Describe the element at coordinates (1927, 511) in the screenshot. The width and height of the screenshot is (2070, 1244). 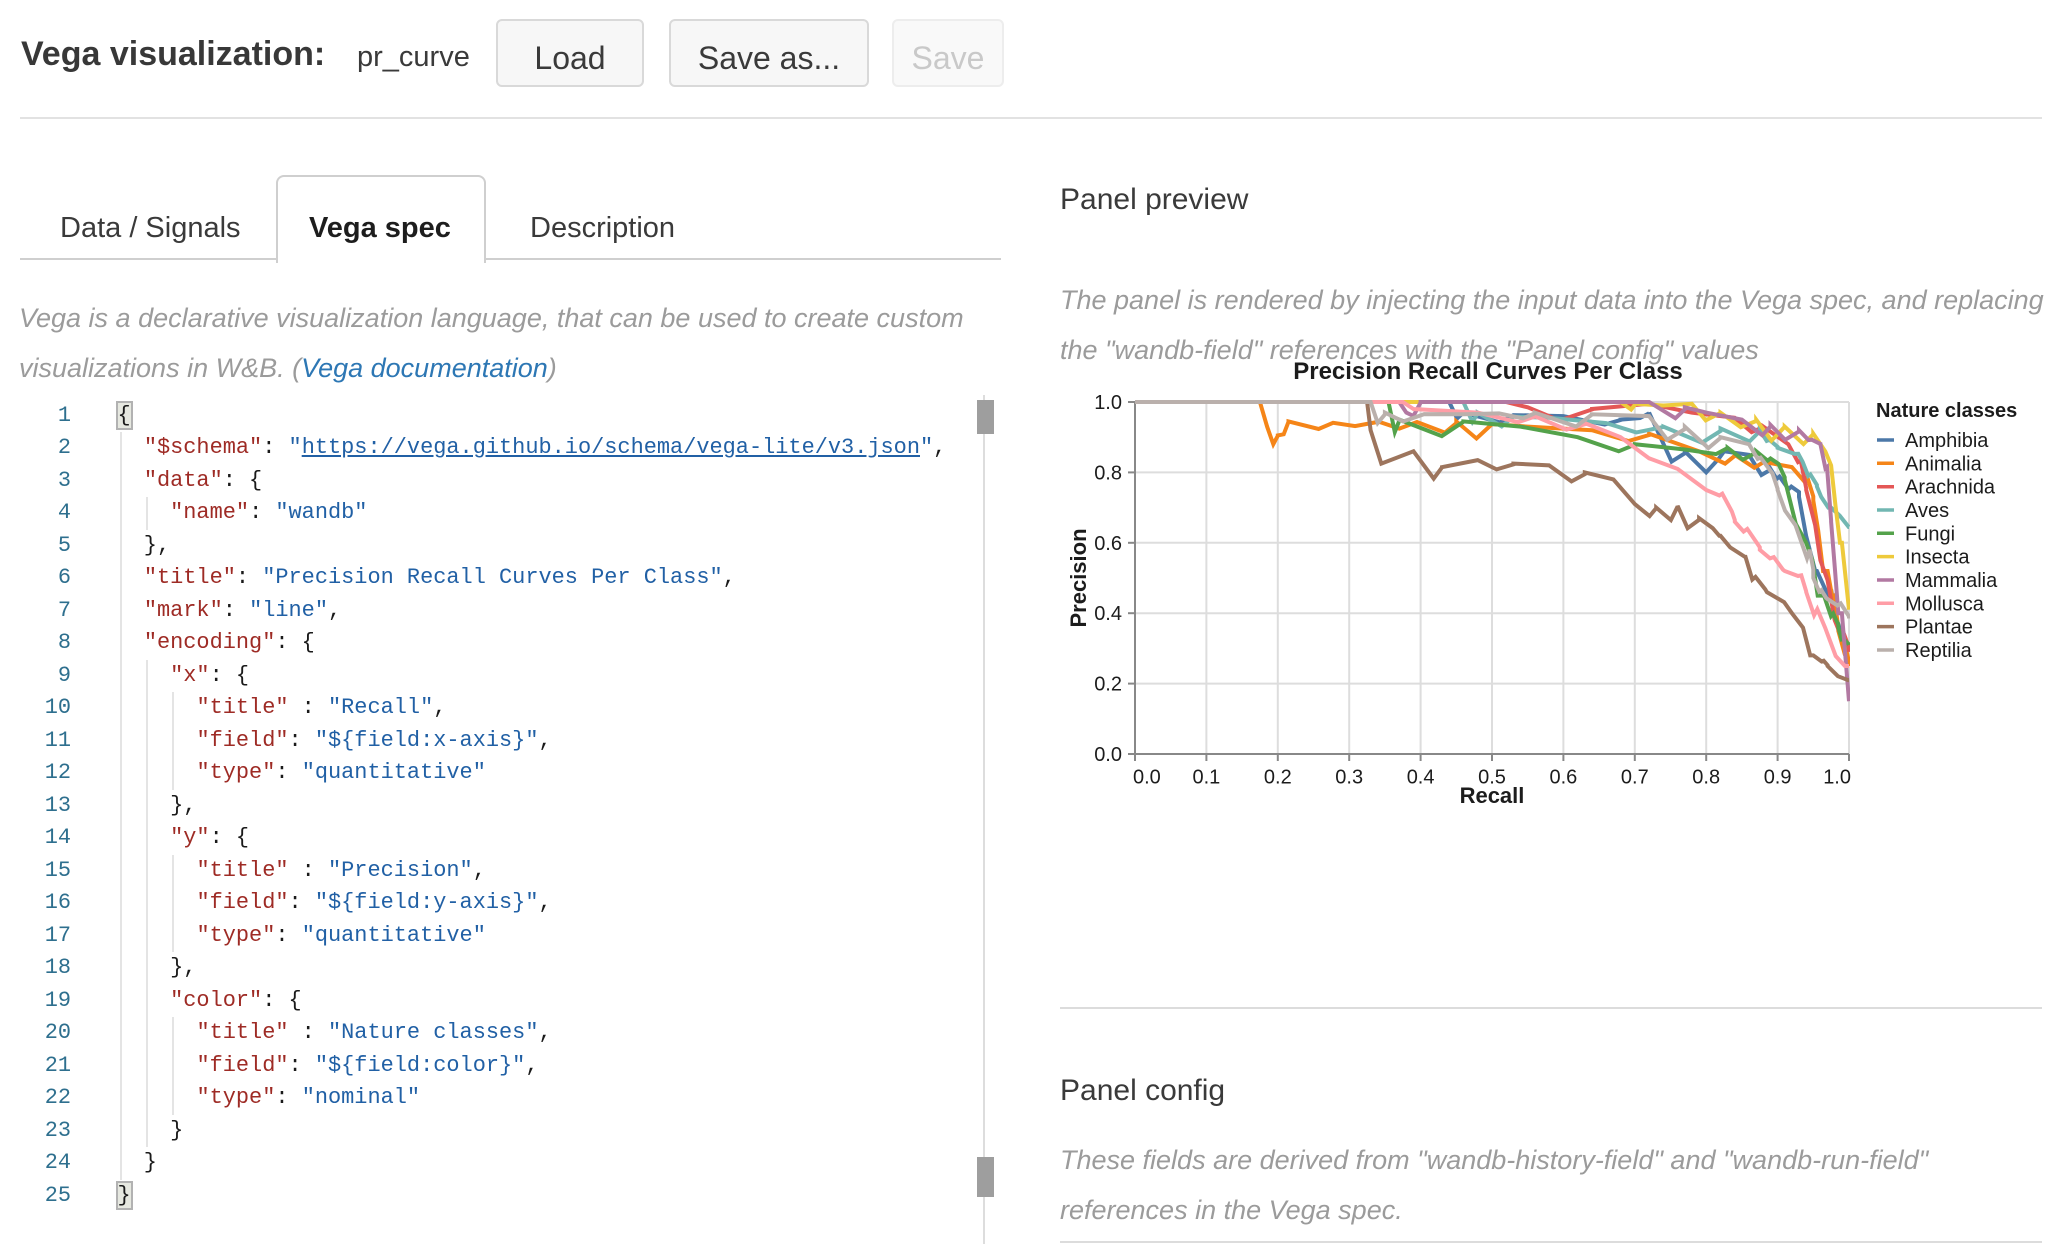
I see `svg-text: Aves` at that location.